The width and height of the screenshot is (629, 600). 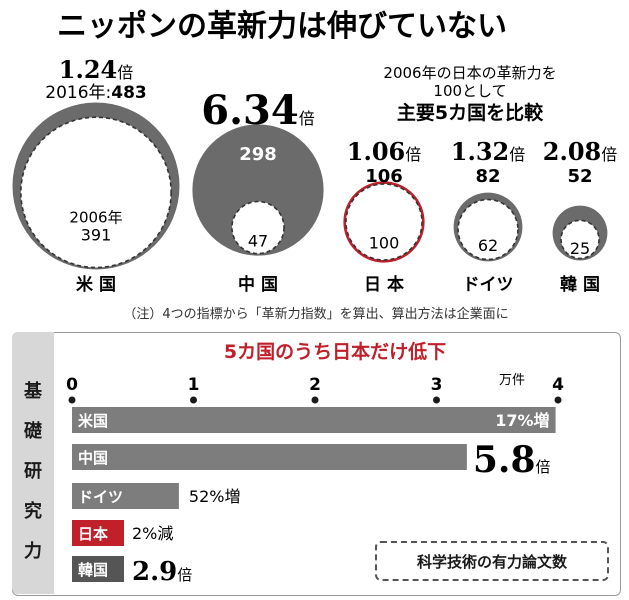 What do you see at coordinates (579, 176) in the screenshot?
I see `value-2016-4: 52` at bounding box center [579, 176].